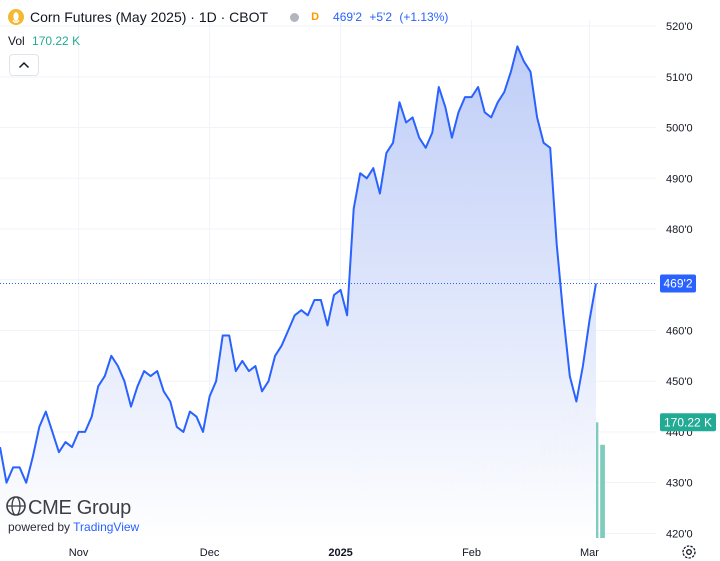 Image resolution: width=720 pixels, height=561 pixels. I want to click on chevron-up-icon, so click(24, 65).